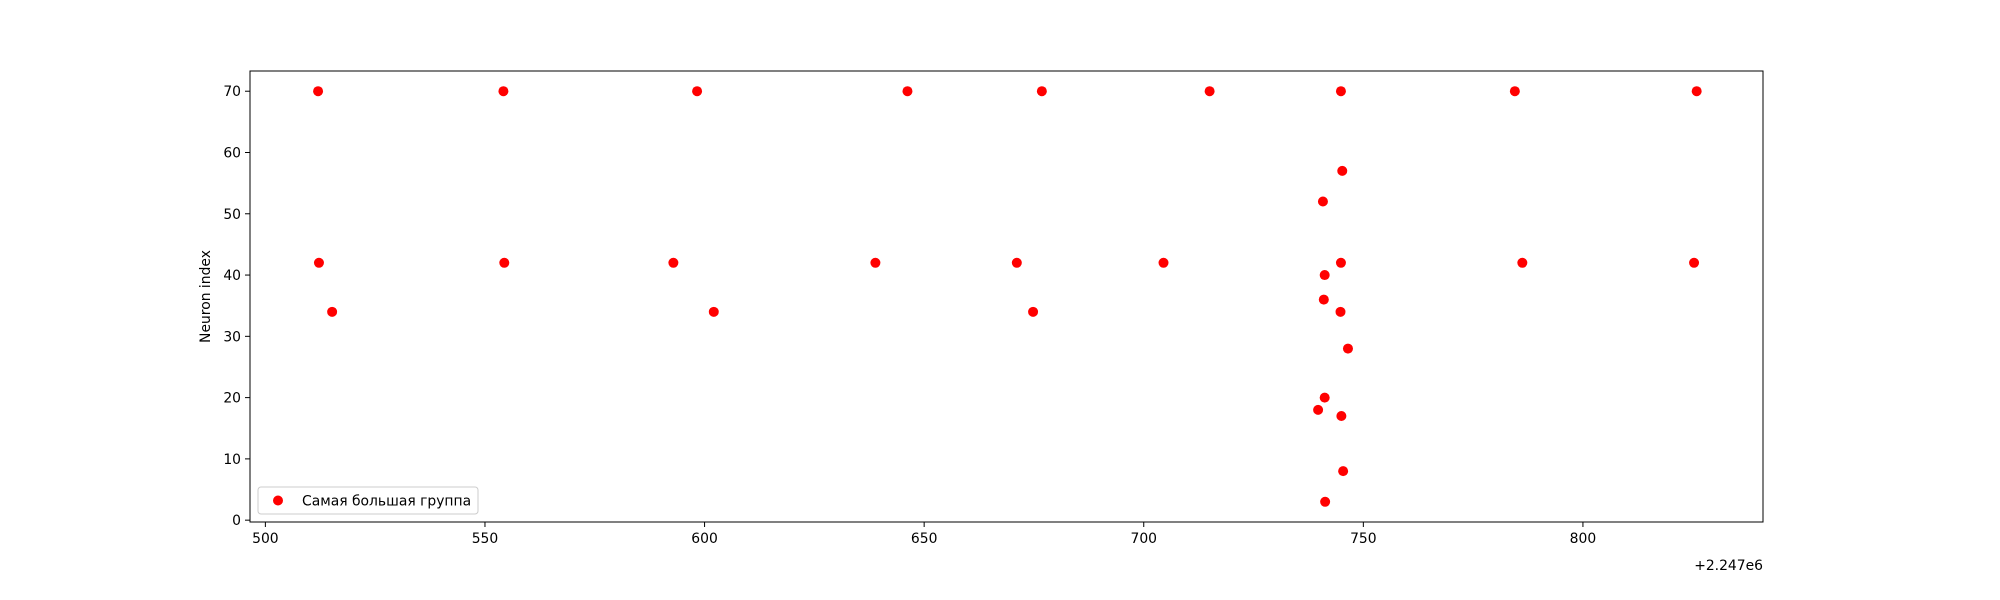 Image resolution: width=2000 pixels, height=600 pixels. What do you see at coordinates (278, 500) in the screenshot?
I see `legend-marker` at bounding box center [278, 500].